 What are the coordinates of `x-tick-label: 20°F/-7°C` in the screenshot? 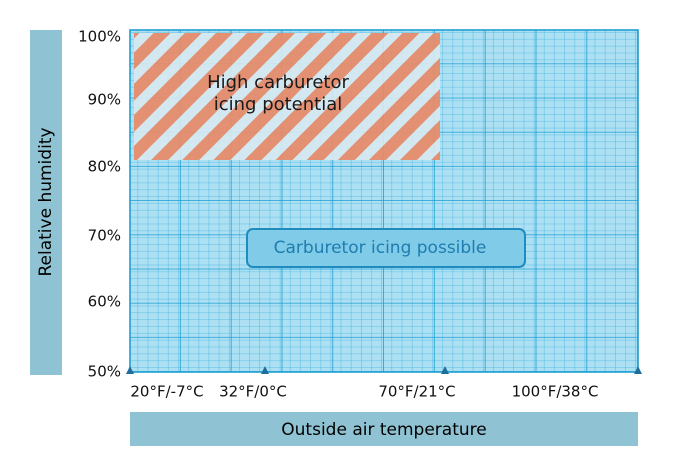 It's located at (166, 392).